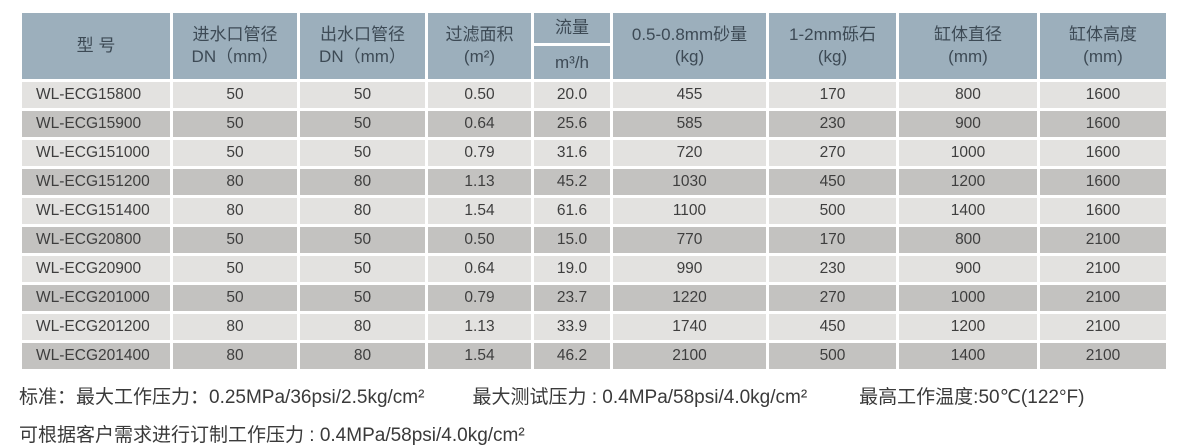 Image resolution: width=1185 pixels, height=447 pixels. Describe the element at coordinates (479, 269) in the screenshot. I see `cell-filter-area: 0.64` at that location.